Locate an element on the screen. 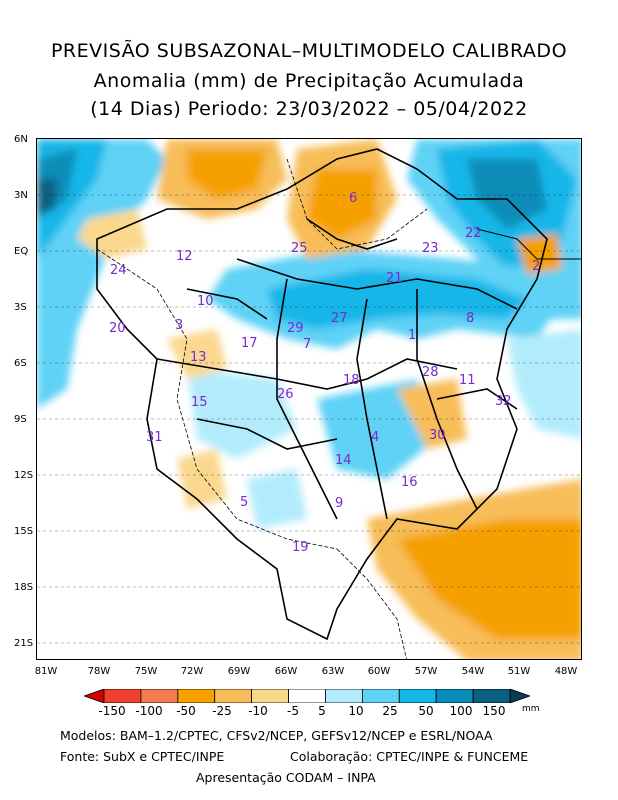  footer-source: Fonte: SubX e CPTEC/INPE is located at coordinates (142, 756).